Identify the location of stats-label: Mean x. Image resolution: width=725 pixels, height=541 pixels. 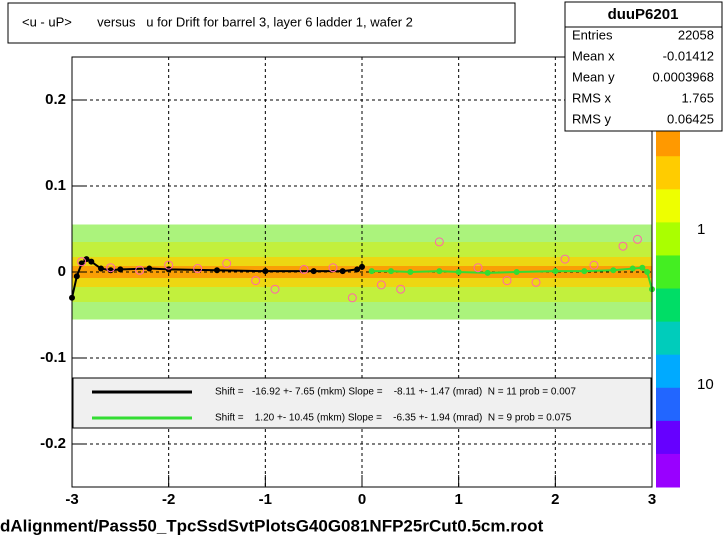
(593, 55).